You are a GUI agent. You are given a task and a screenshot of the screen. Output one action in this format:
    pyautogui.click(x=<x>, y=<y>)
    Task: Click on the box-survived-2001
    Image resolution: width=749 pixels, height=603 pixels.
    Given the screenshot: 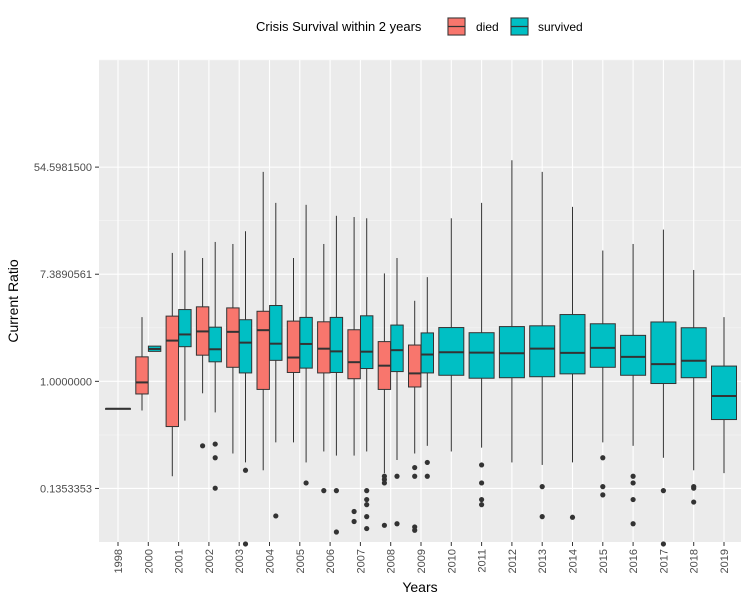 What is the action you would take?
    pyautogui.click(x=185, y=335)
    